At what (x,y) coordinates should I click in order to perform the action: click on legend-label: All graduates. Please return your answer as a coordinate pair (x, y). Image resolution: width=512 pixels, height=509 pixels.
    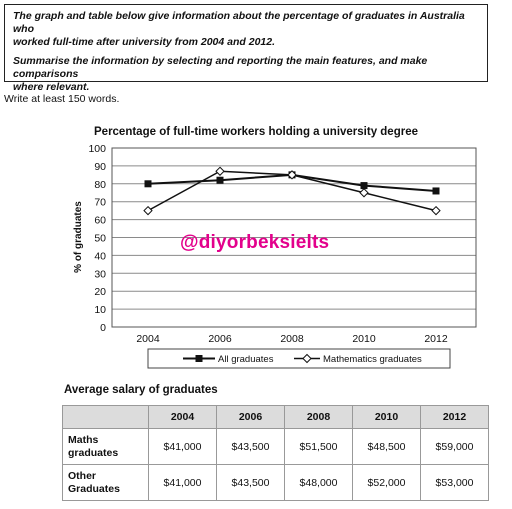
    Looking at the image, I should click on (246, 359).